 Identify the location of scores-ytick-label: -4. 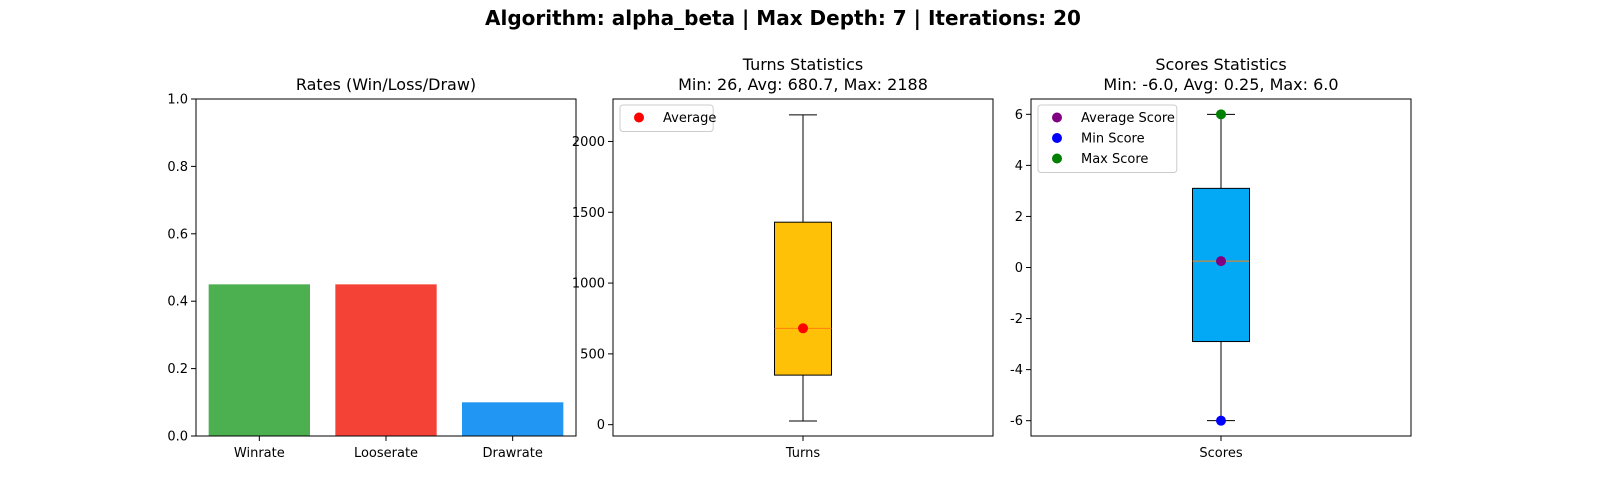
(1016, 370).